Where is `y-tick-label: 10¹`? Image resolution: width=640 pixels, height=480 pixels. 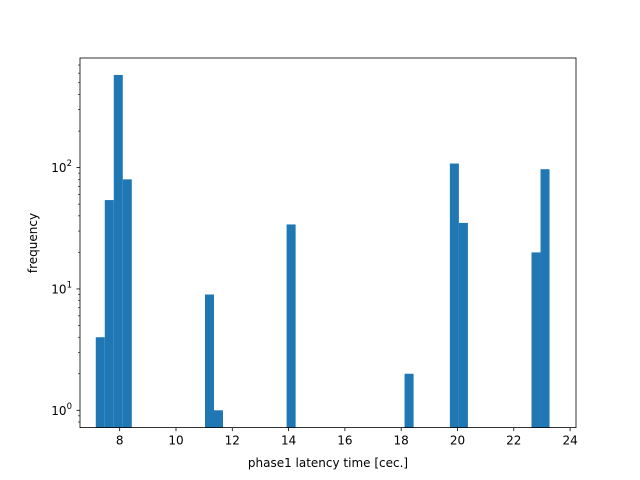
y-tick-label: 10¹ is located at coordinates (61, 288).